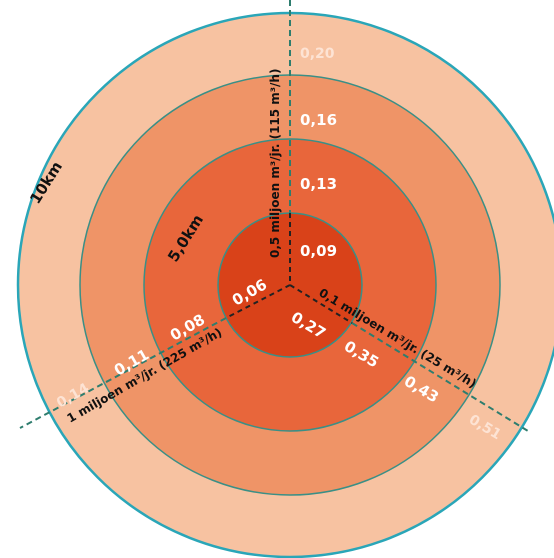  Describe the element at coordinates (123, 373) in the screenshot. I see `axis-left-outer` at that location.